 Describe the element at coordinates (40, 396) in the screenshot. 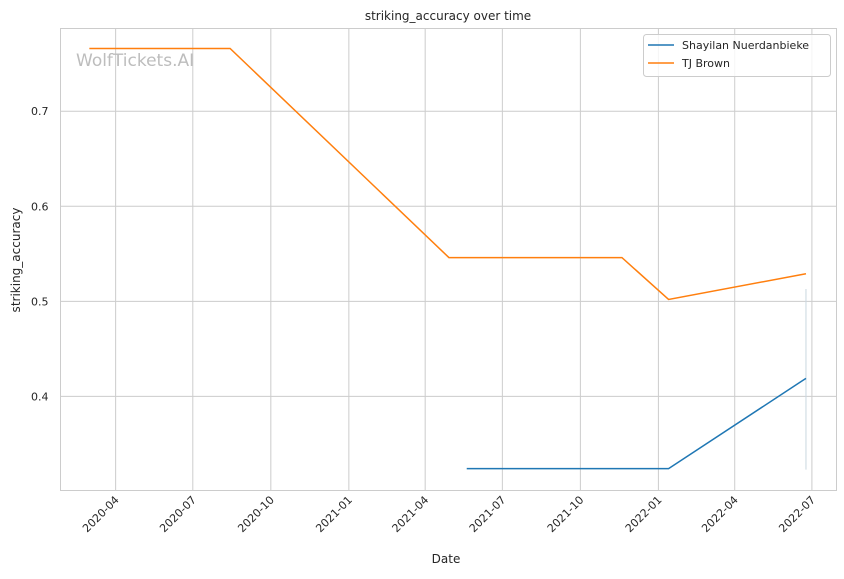

I see `y-tick-label: 0.4` at that location.